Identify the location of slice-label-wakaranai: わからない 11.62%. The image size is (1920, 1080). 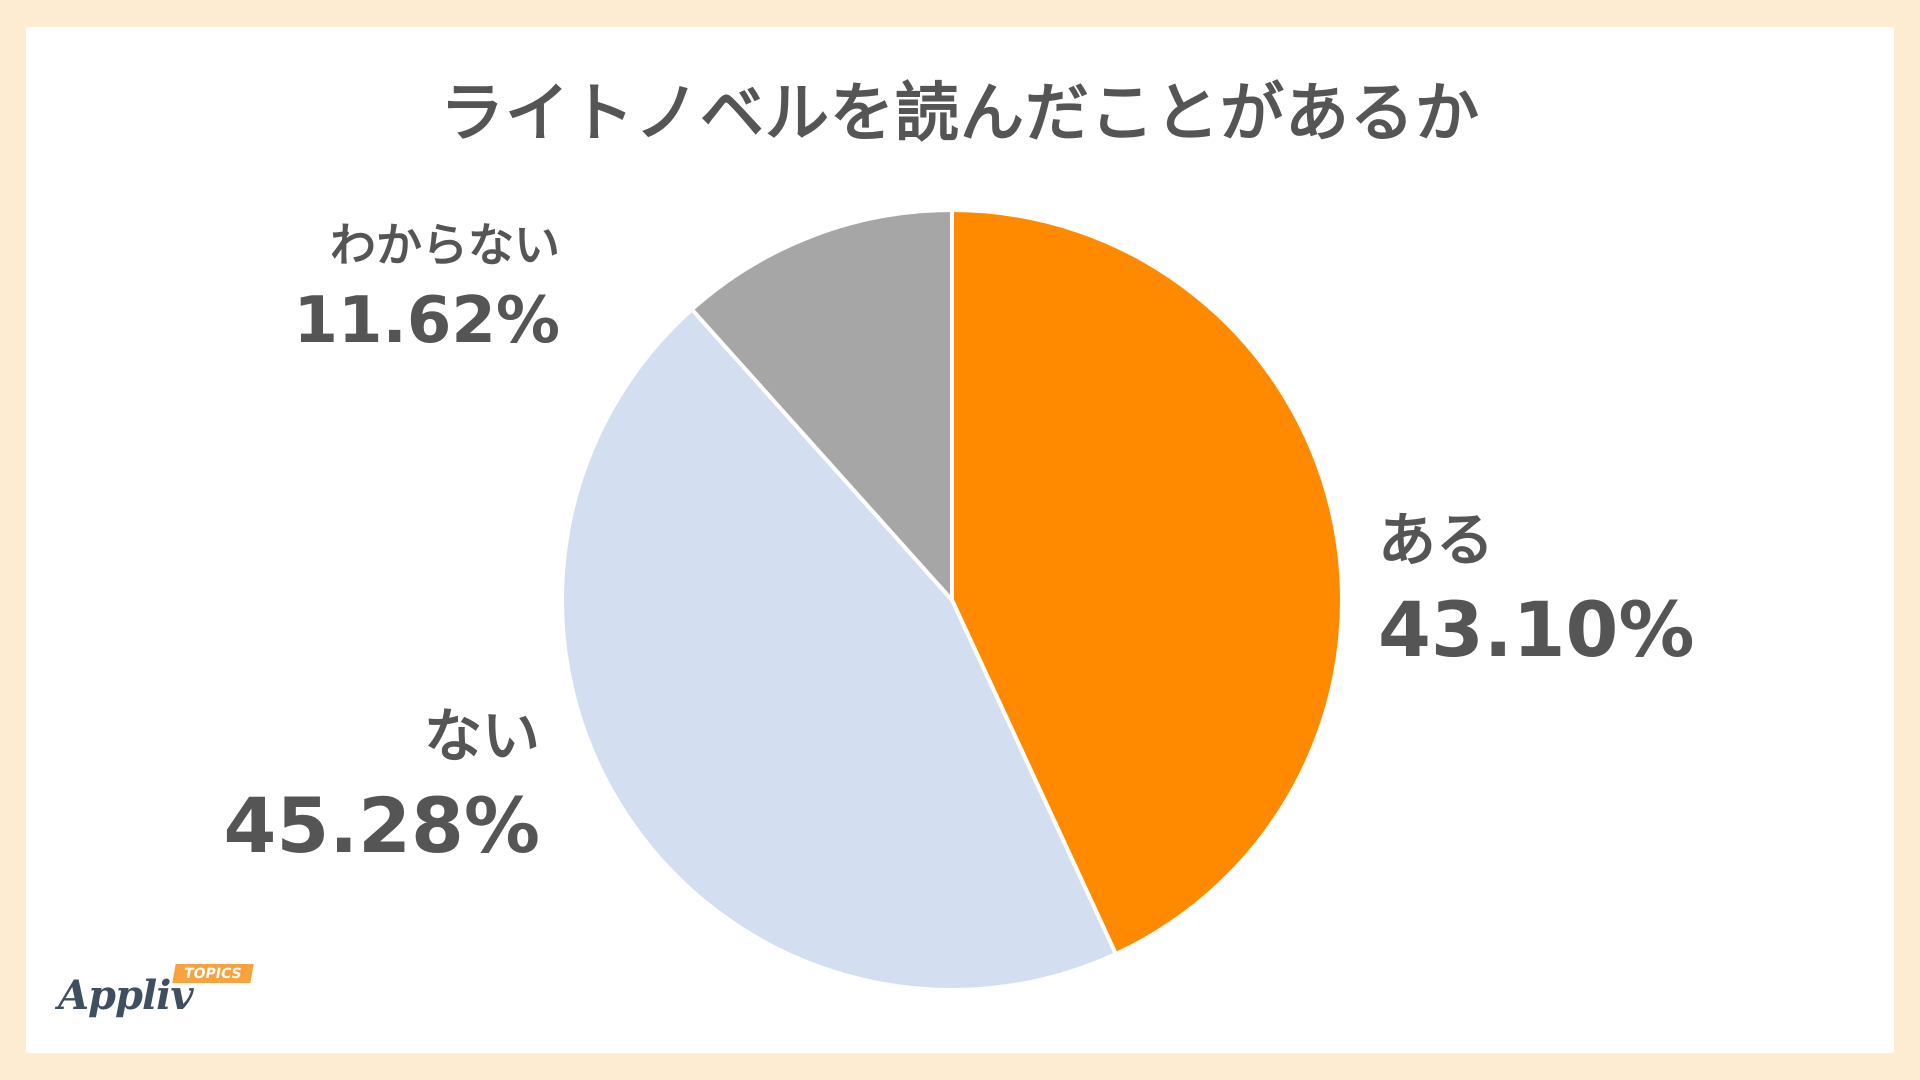
(410, 288).